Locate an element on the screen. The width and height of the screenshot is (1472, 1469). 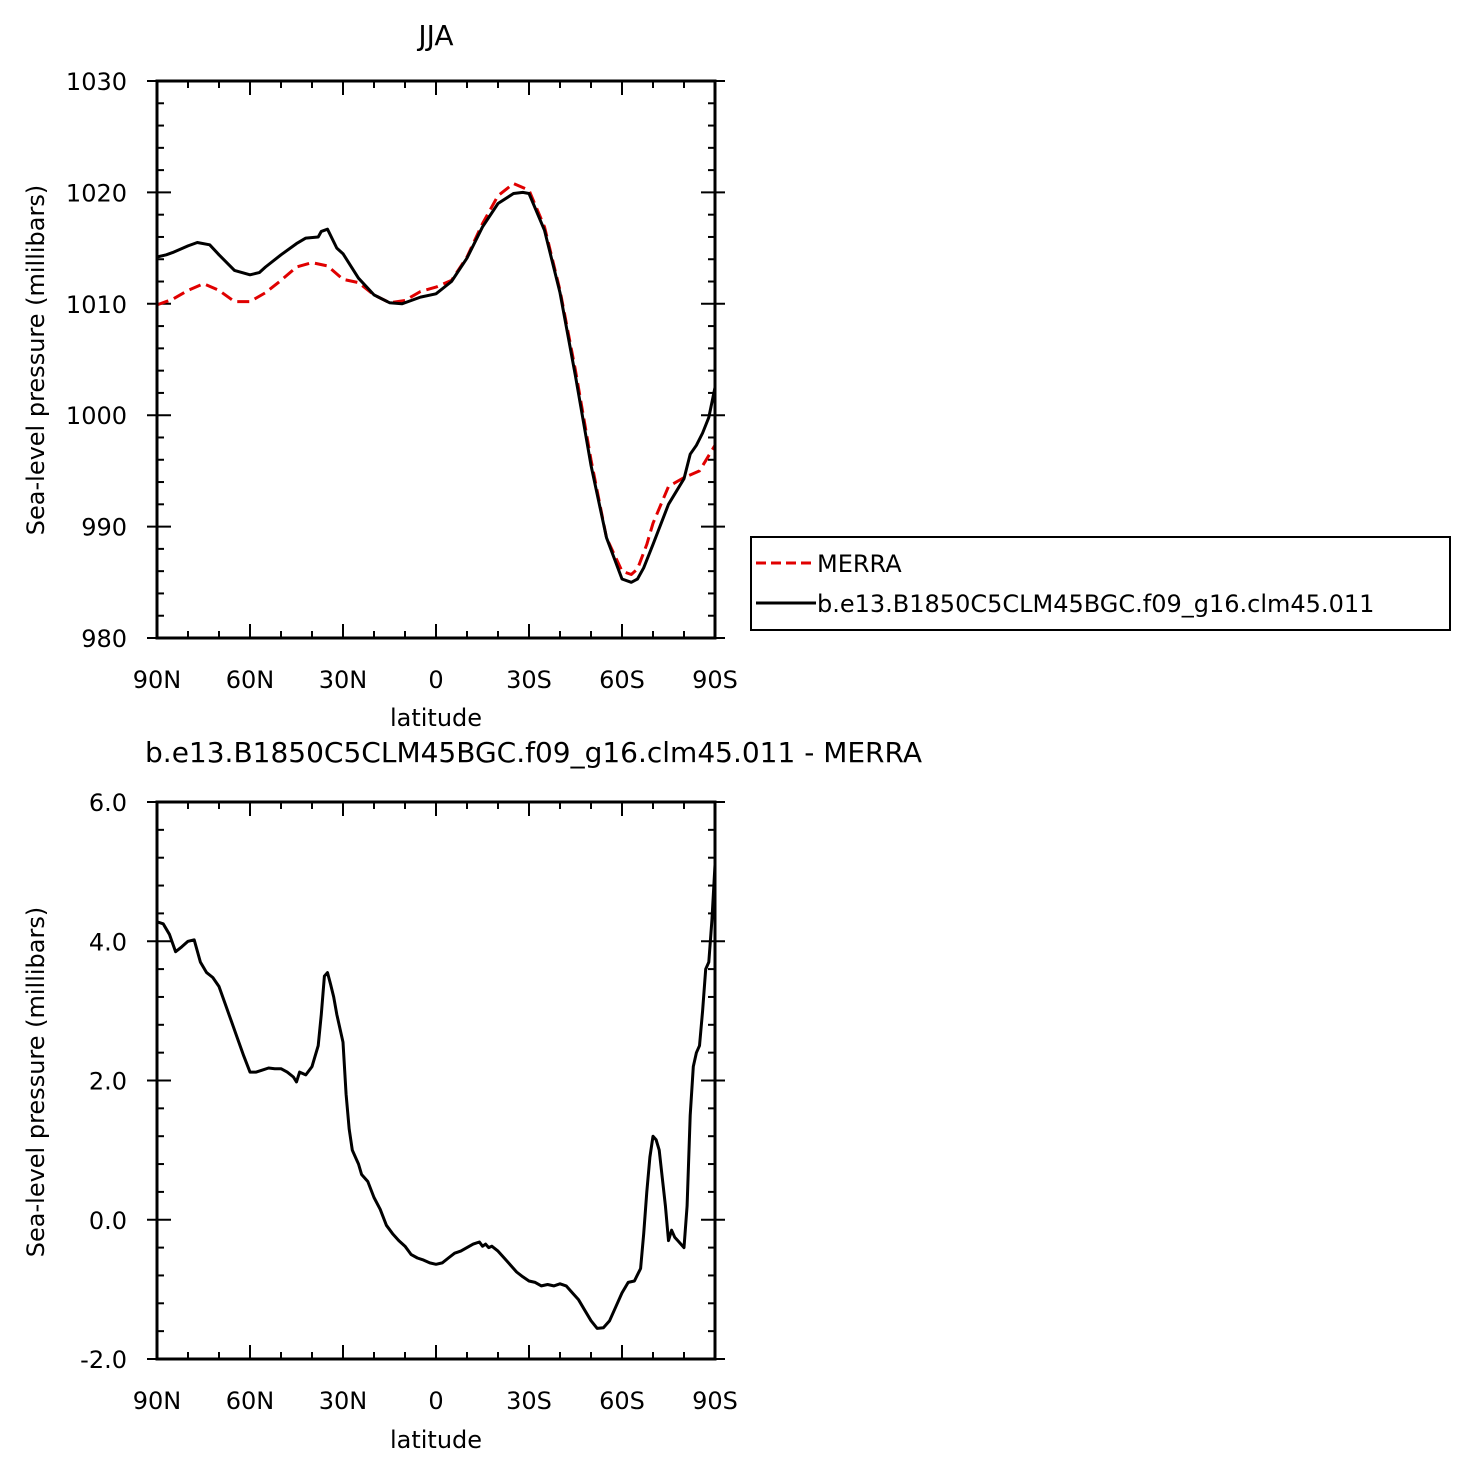
top-x-tick-label: 30N is located at coordinates (343, 680).